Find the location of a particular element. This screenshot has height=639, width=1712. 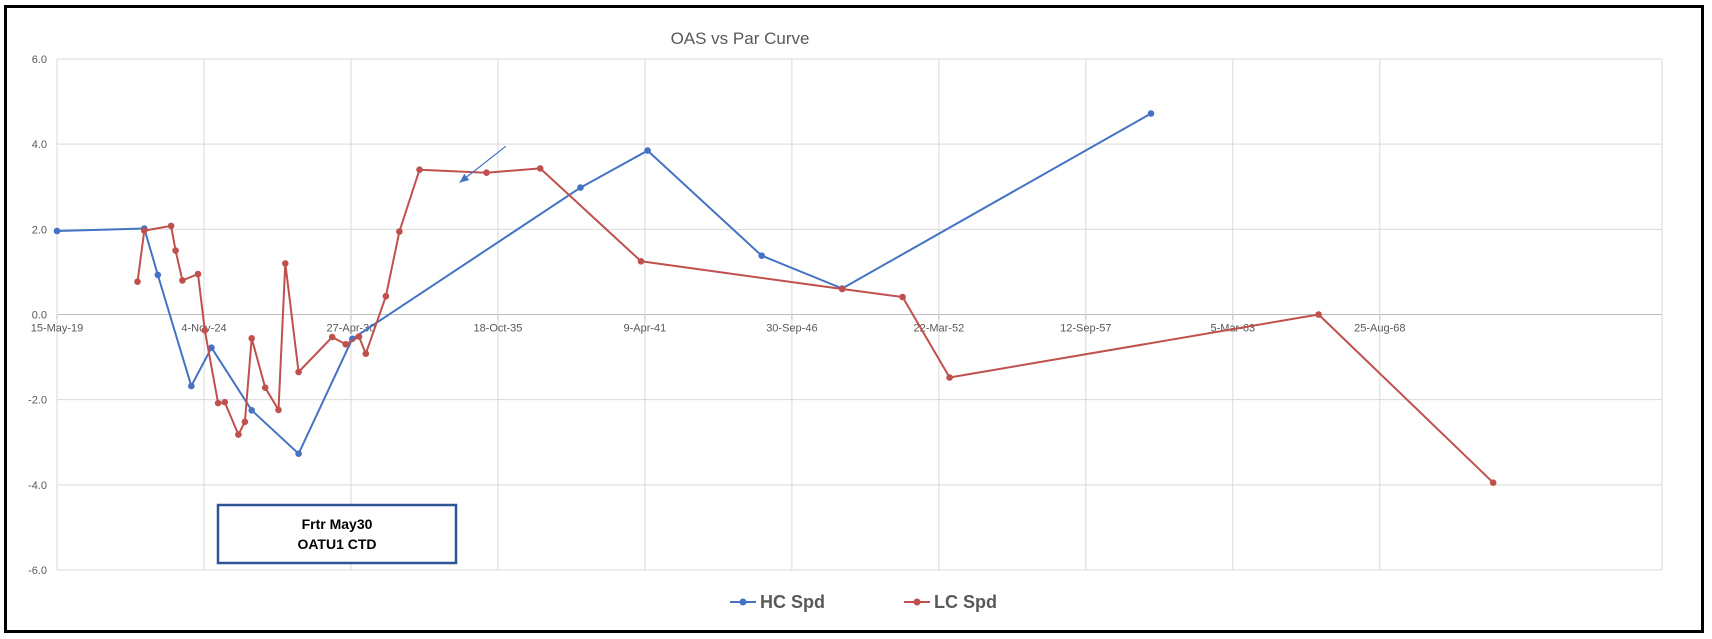

annotation-box: Frtr May30 OATU1 CTD is located at coordinates (337, 534).